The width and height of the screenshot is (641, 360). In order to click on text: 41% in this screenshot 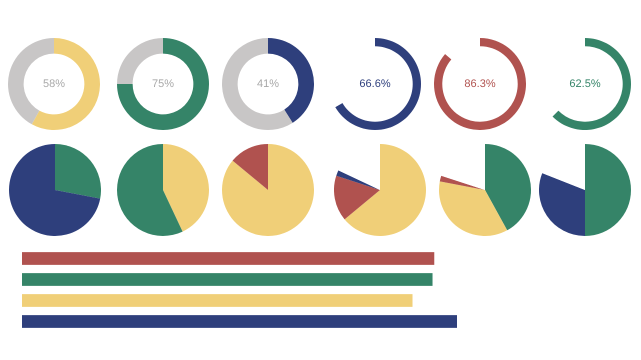, I will do `click(268, 84)`.